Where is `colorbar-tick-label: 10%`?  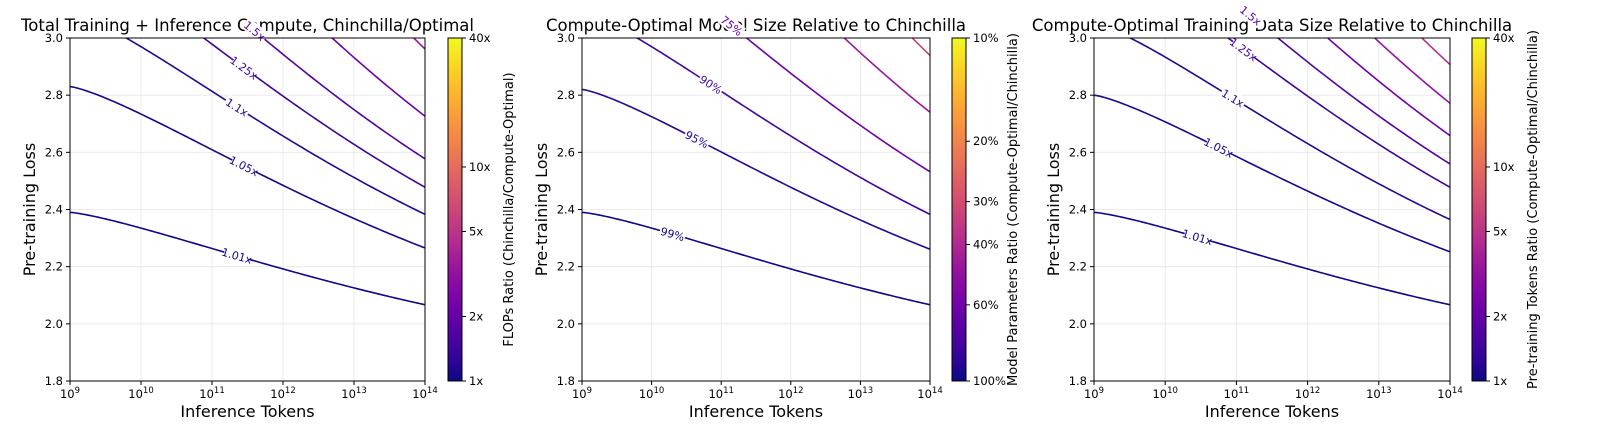 colorbar-tick-label: 10% is located at coordinates (986, 38).